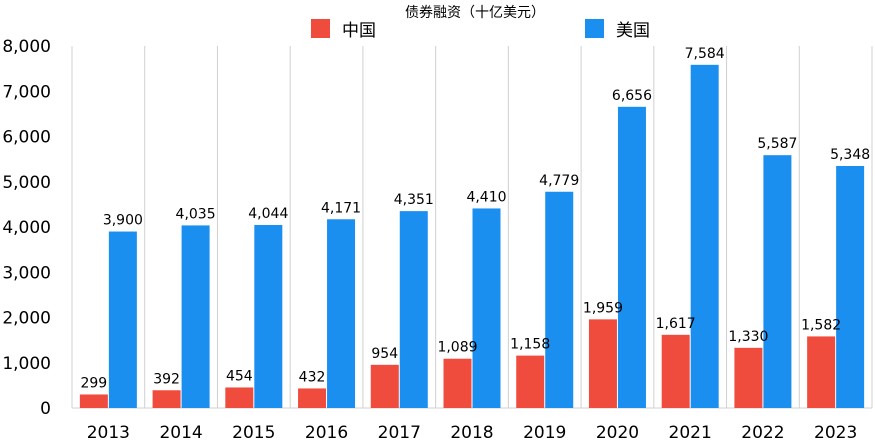 The height and width of the screenshot is (441, 875). I want to click on y-tick-label: 0, so click(45, 409).